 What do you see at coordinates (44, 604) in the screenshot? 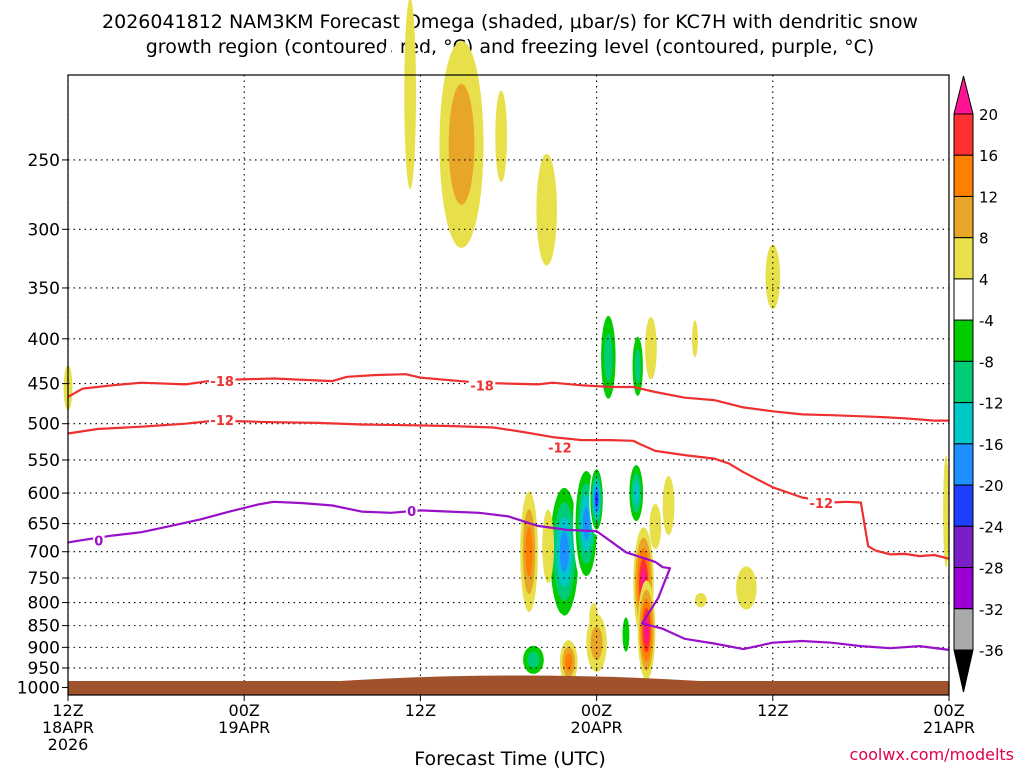
I see `pressure-tick-label: 800` at bounding box center [44, 604].